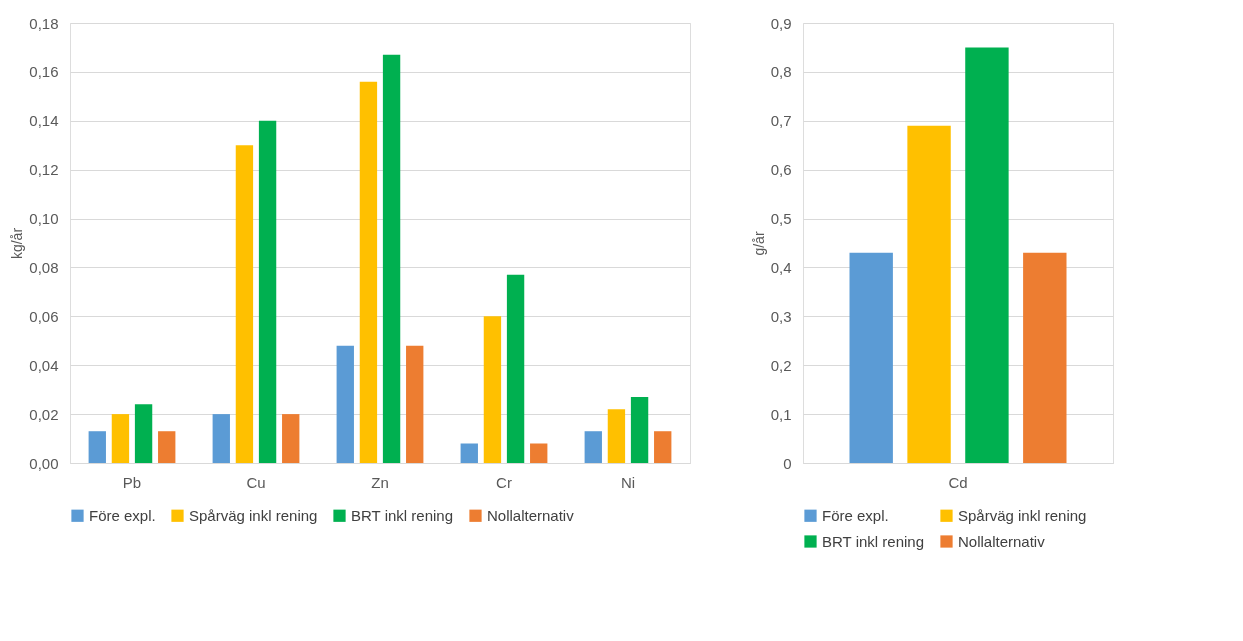 The height and width of the screenshot is (641, 1243). Describe the element at coordinates (781, 170) in the screenshot. I see `y-tick-label: 0,6` at that location.